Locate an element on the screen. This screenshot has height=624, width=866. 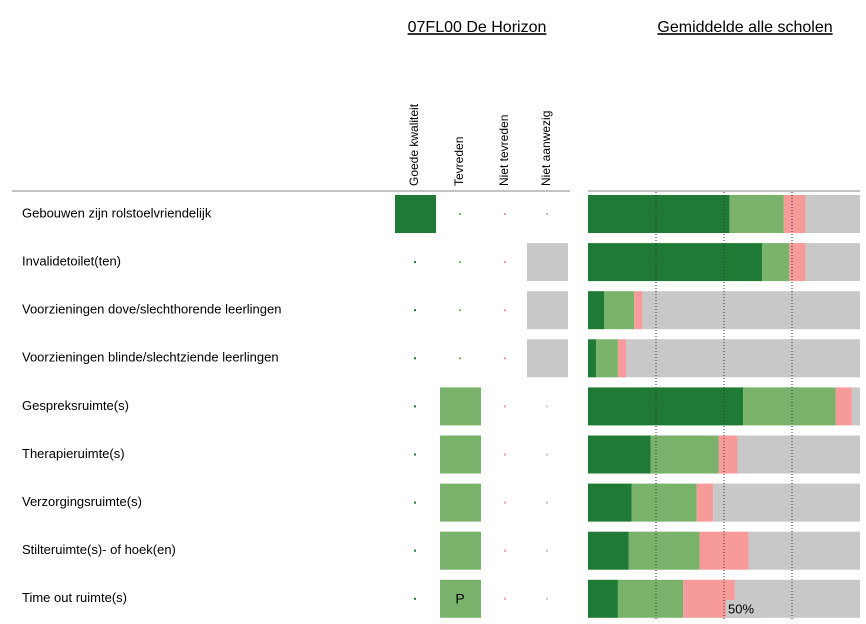
row-label: Verzorgingsruimte(s) is located at coordinates (82, 501).